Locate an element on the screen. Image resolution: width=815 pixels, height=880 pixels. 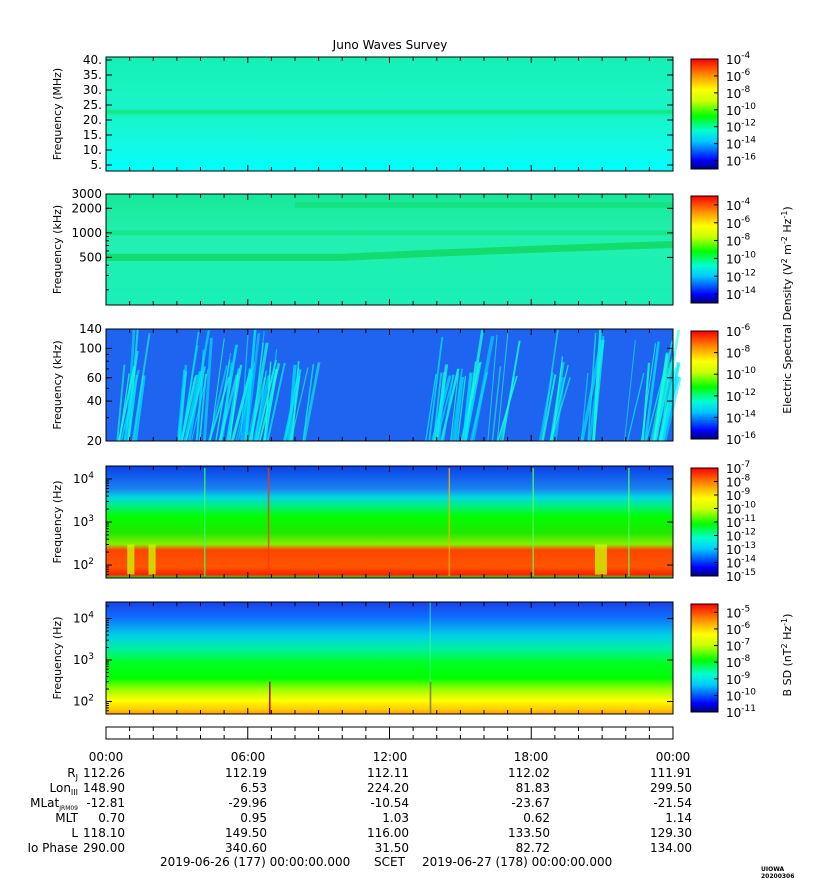
ephemeris-value: 290.00 is located at coordinates (104, 848).